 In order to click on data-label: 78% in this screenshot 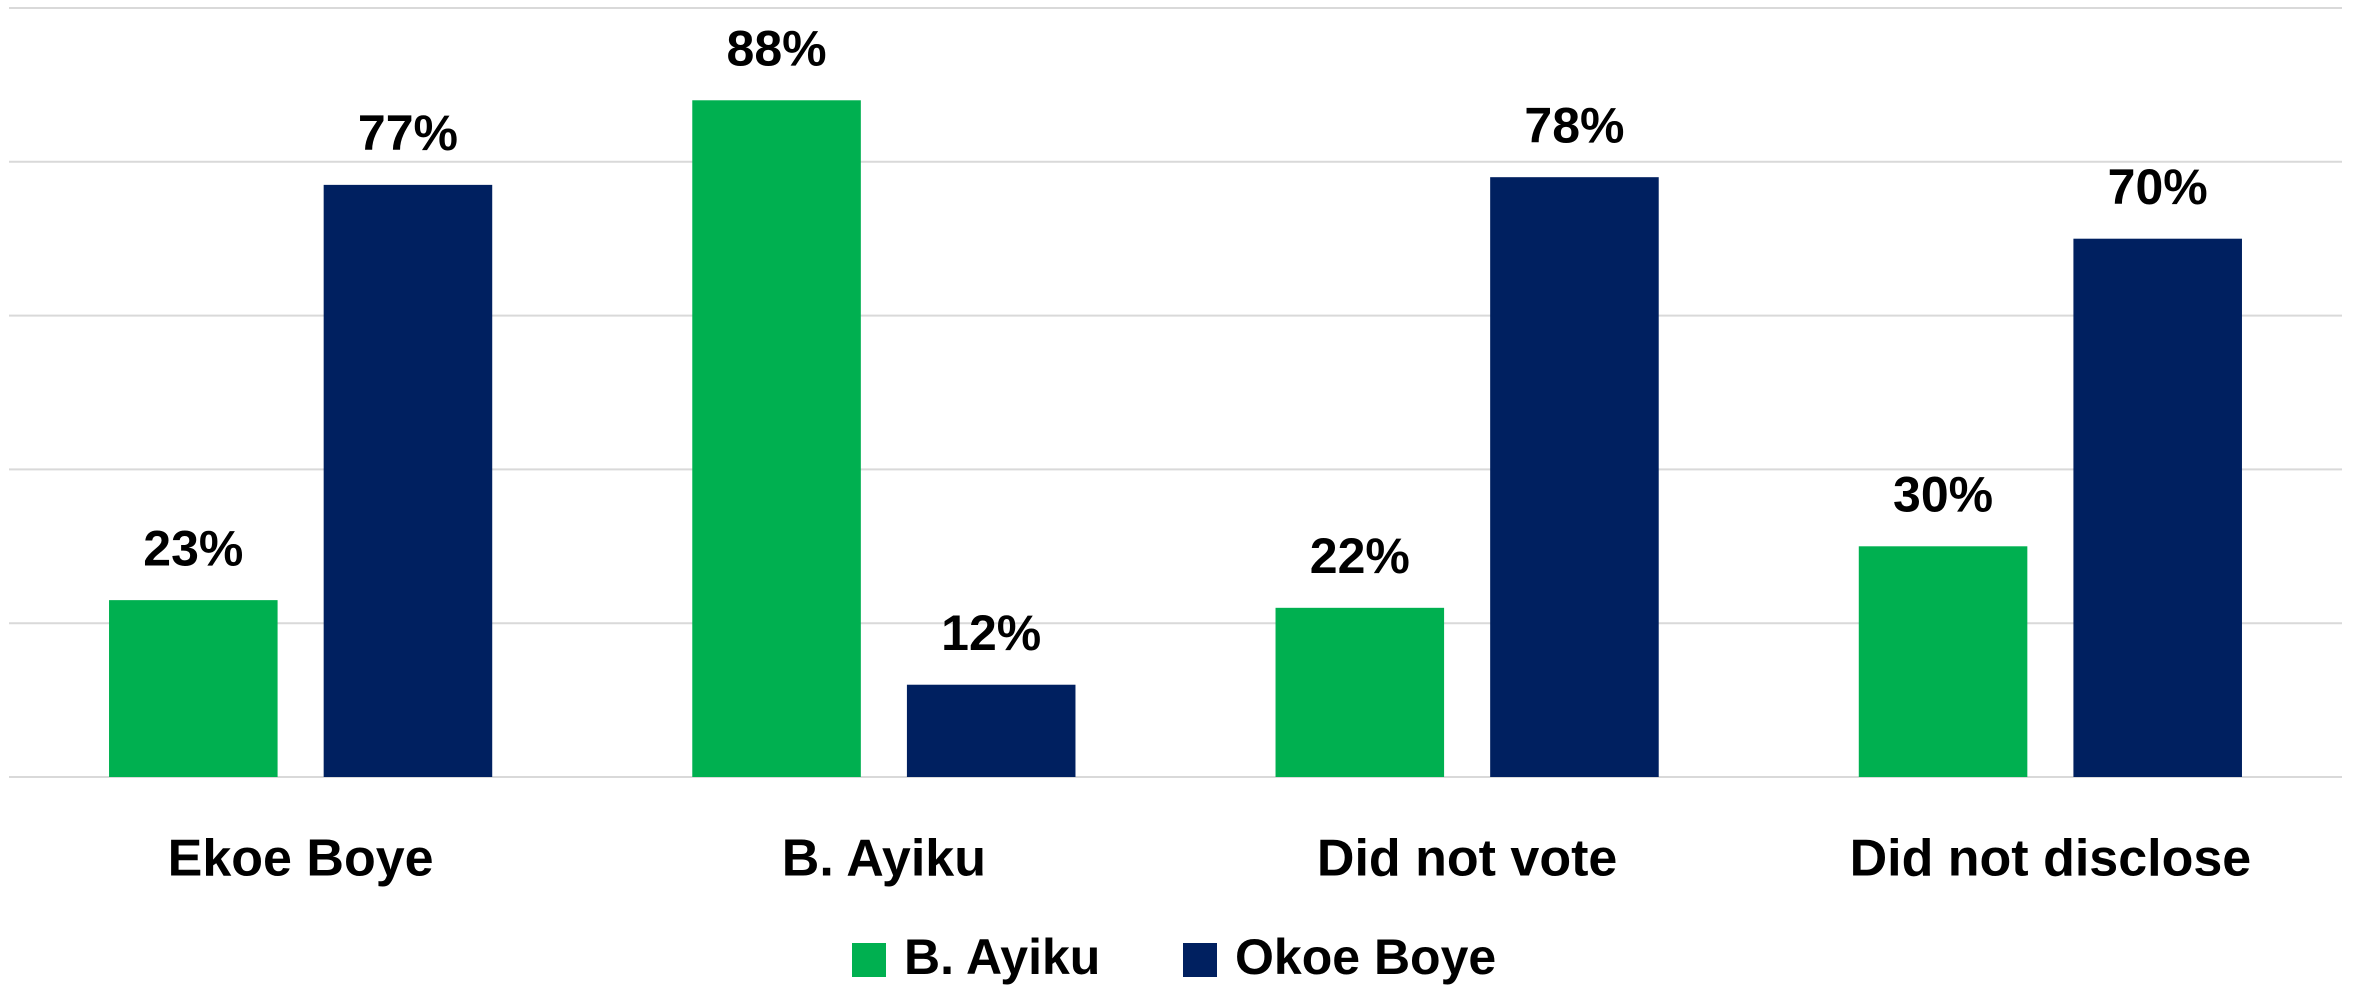, I will do `click(1574, 125)`.